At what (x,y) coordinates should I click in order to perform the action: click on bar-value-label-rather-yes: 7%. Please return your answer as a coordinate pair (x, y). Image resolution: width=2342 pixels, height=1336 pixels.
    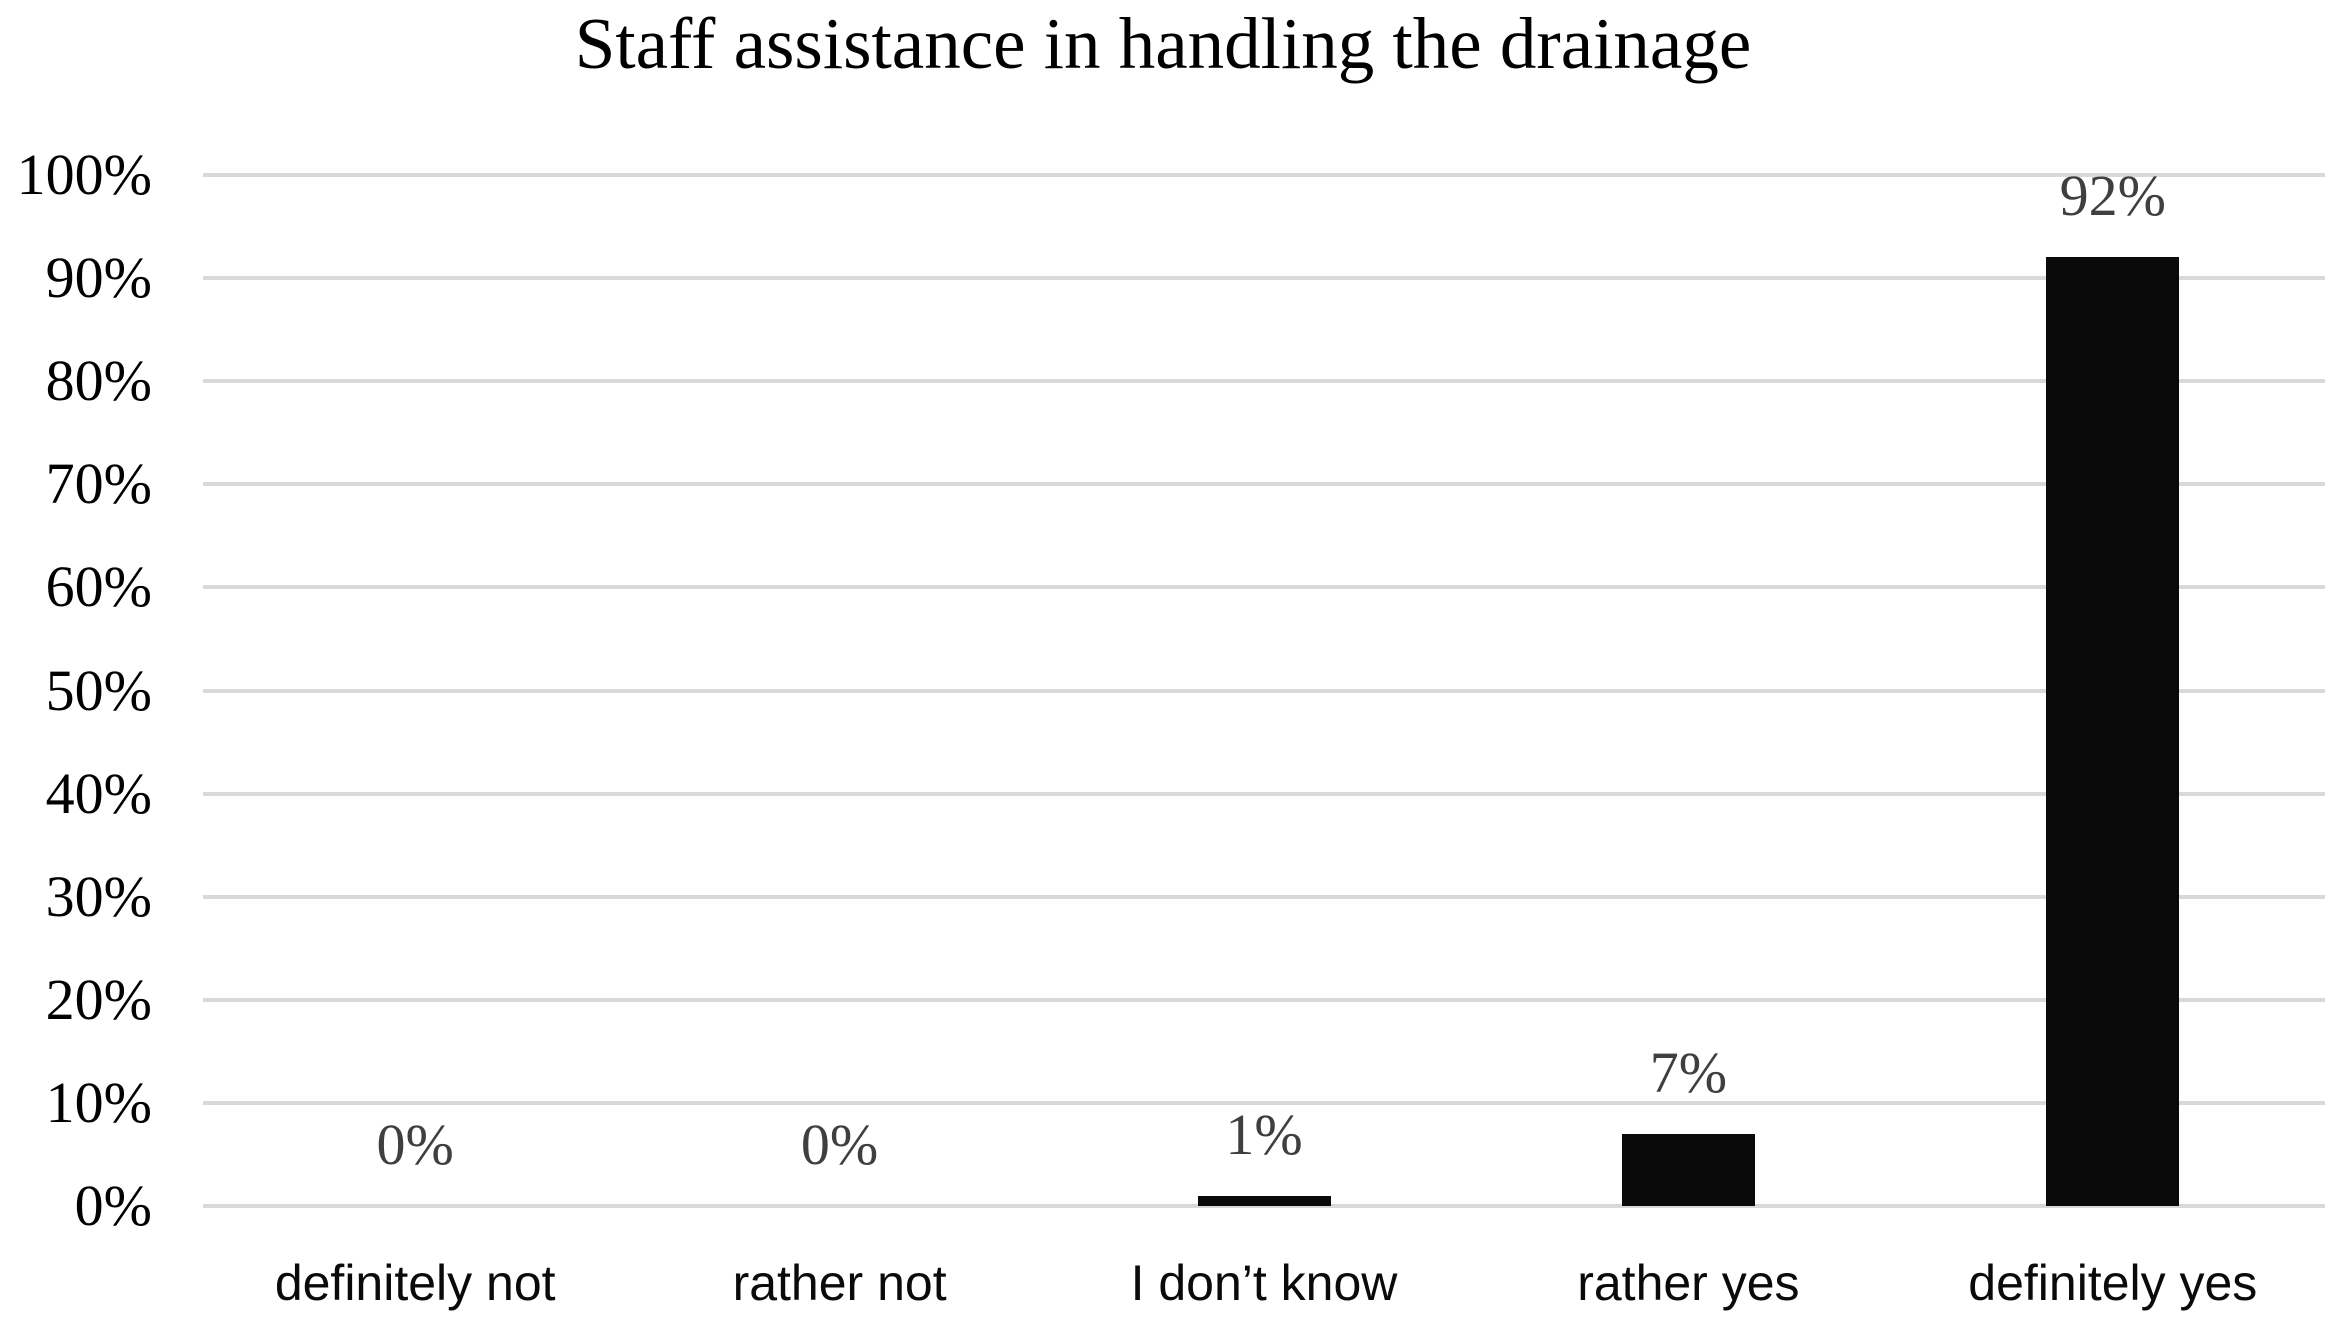
    Looking at the image, I should click on (1688, 1072).